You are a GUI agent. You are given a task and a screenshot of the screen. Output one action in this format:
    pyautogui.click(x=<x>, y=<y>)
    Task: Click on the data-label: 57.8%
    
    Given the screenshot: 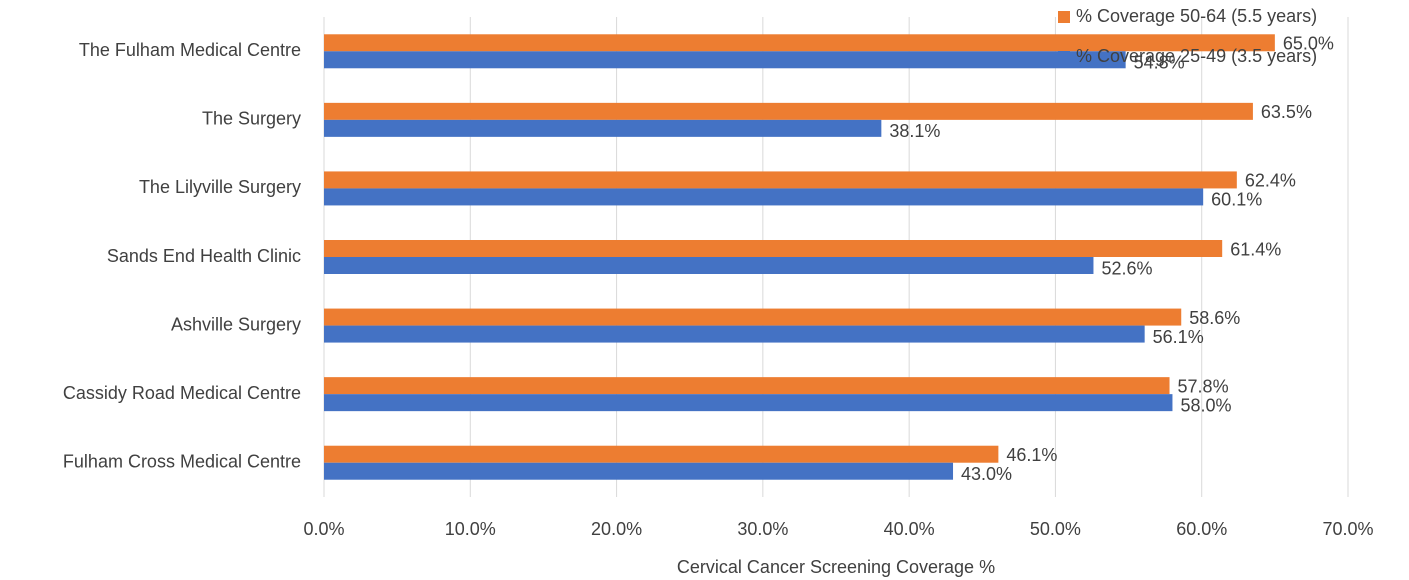 What is the action you would take?
    pyautogui.click(x=1203, y=386)
    